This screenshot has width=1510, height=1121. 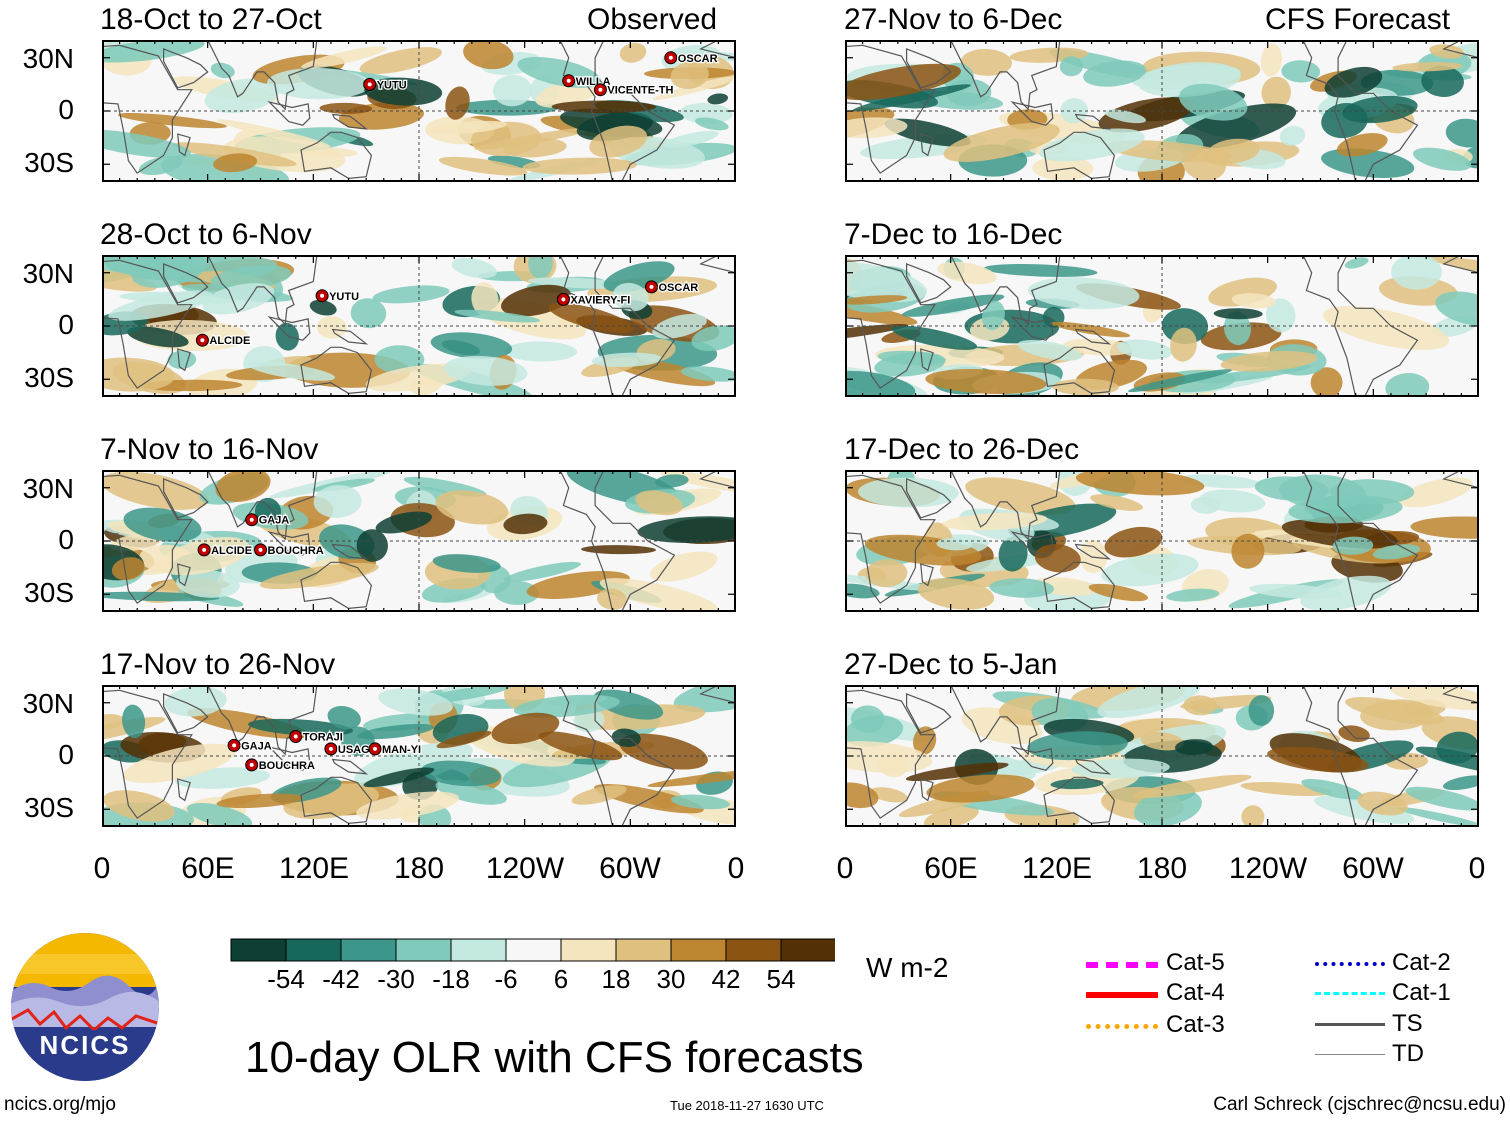 What do you see at coordinates (1195, 962) in the screenshot?
I see `legend-cat5: Cat-5` at bounding box center [1195, 962].